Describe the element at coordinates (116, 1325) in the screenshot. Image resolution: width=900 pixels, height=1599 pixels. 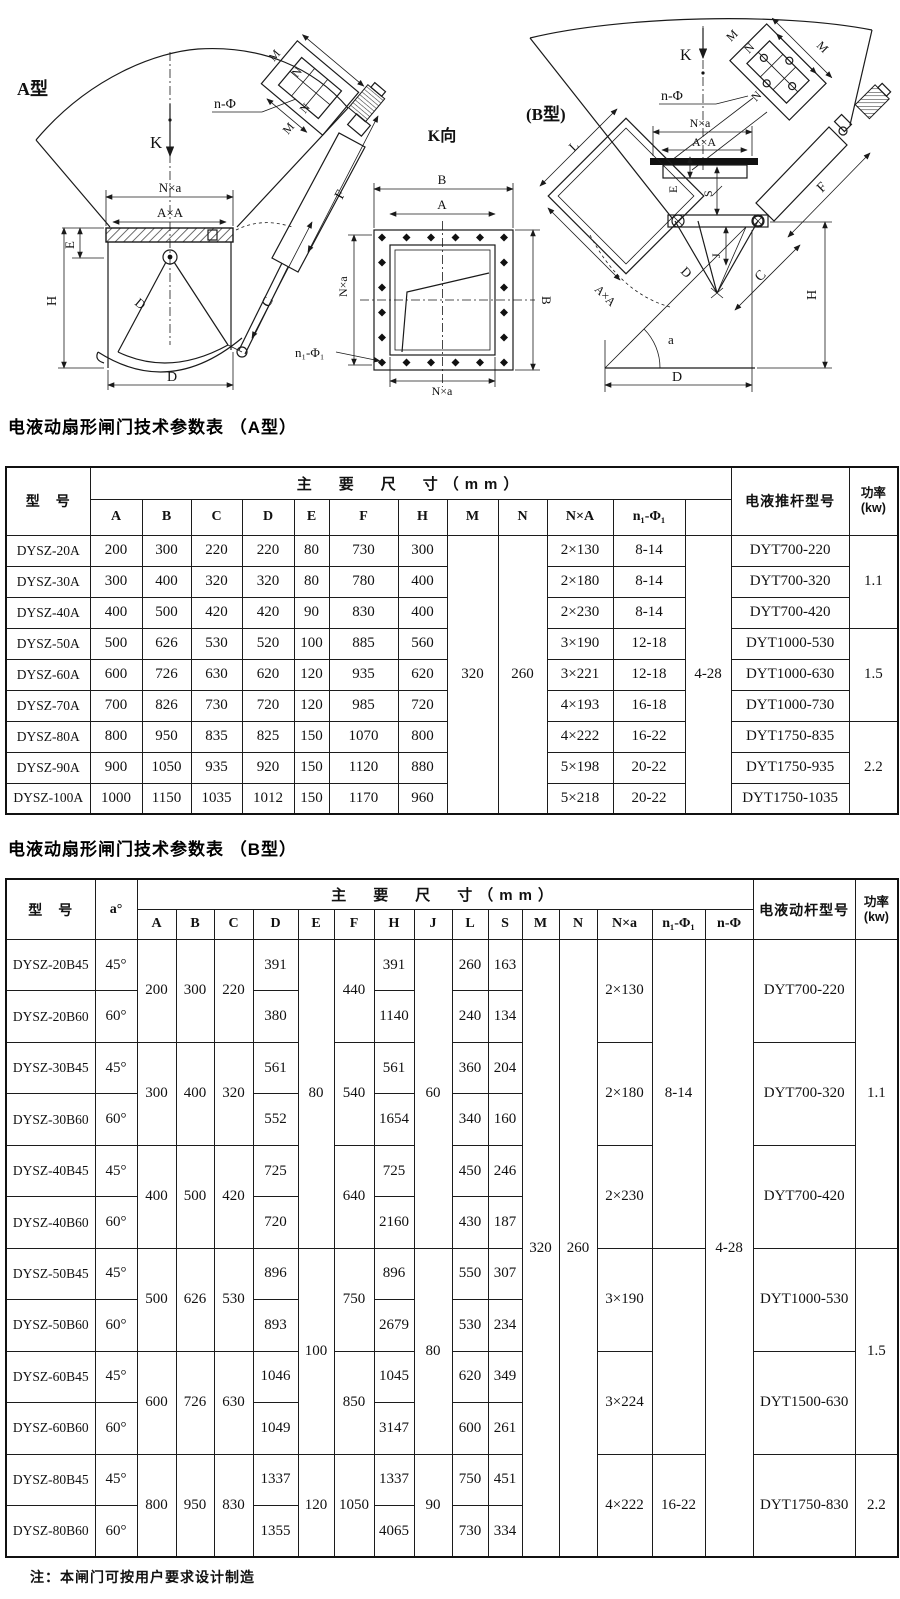
I see `angle-cell: 60°` at that location.